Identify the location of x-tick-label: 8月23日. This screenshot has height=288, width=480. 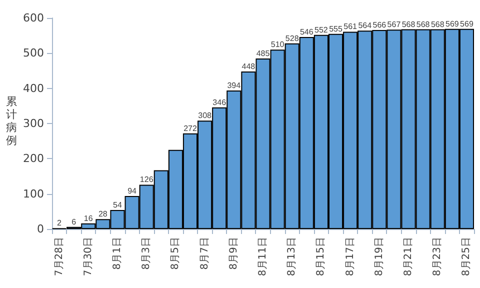
(438, 256).